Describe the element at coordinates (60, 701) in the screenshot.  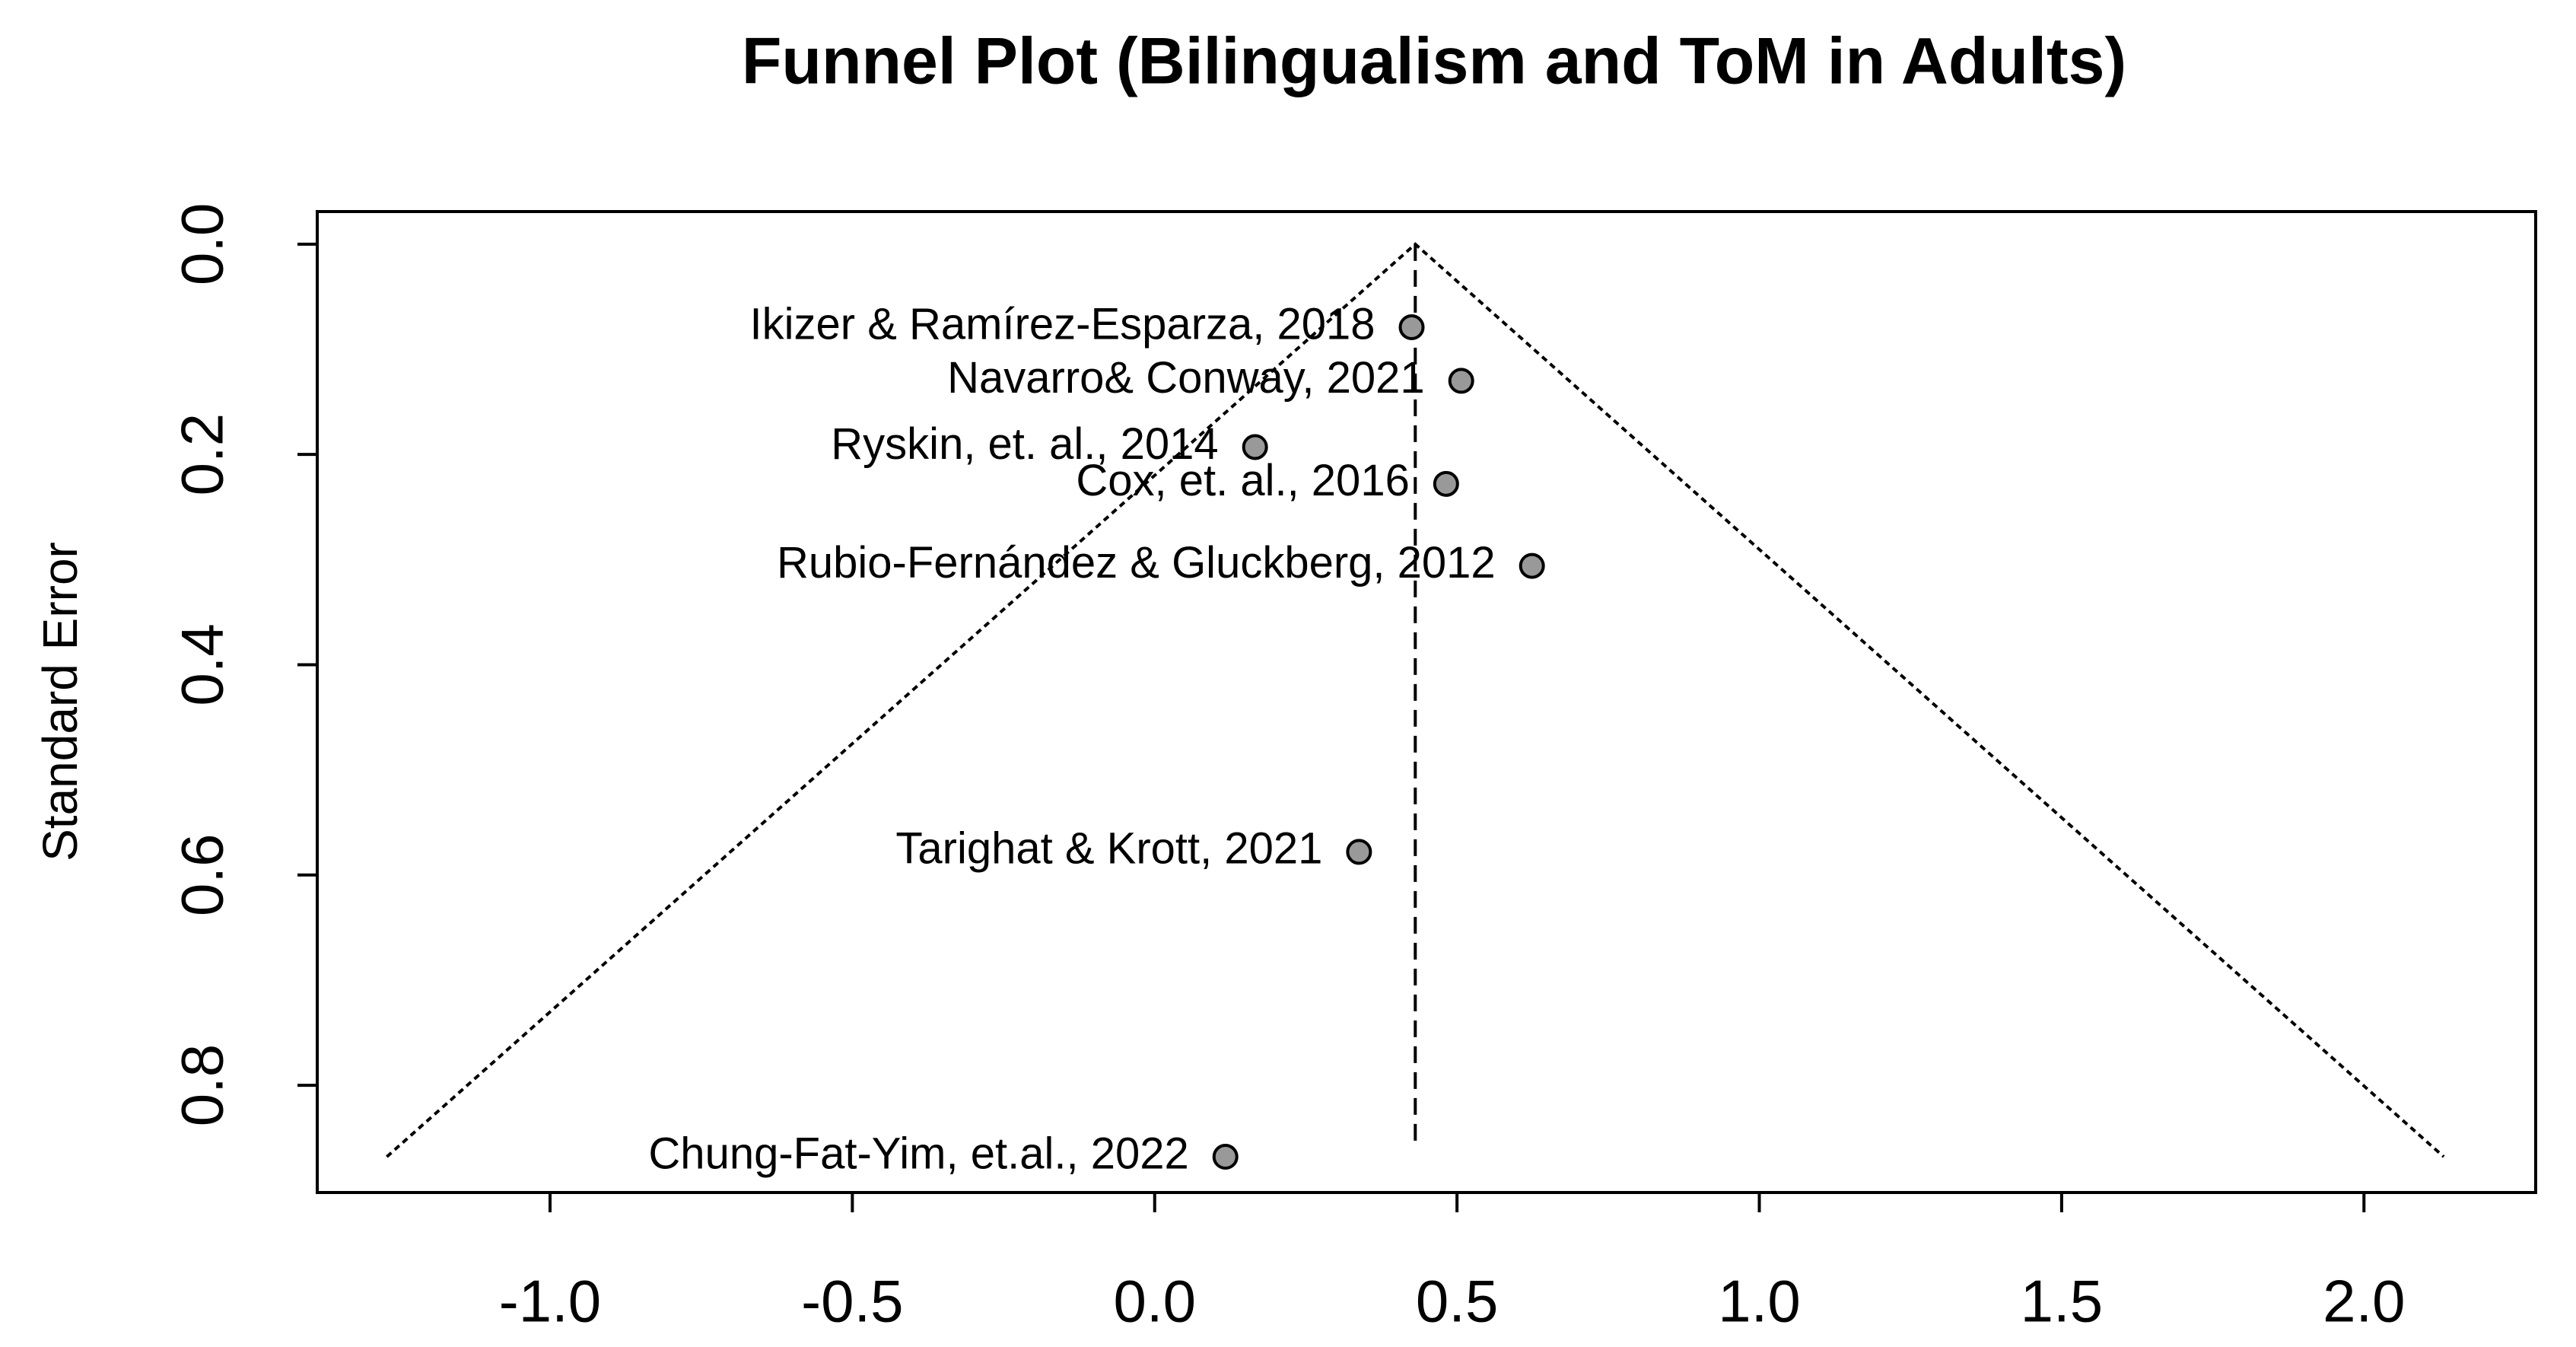
I see `y-axis-label: Standard Error` at that location.